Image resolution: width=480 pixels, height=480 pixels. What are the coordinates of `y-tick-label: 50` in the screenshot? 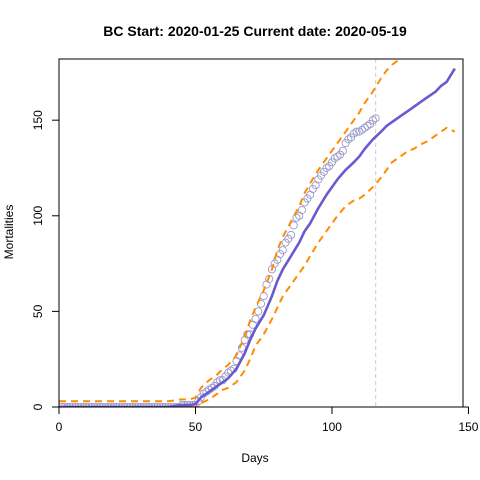 It's located at (38, 311).